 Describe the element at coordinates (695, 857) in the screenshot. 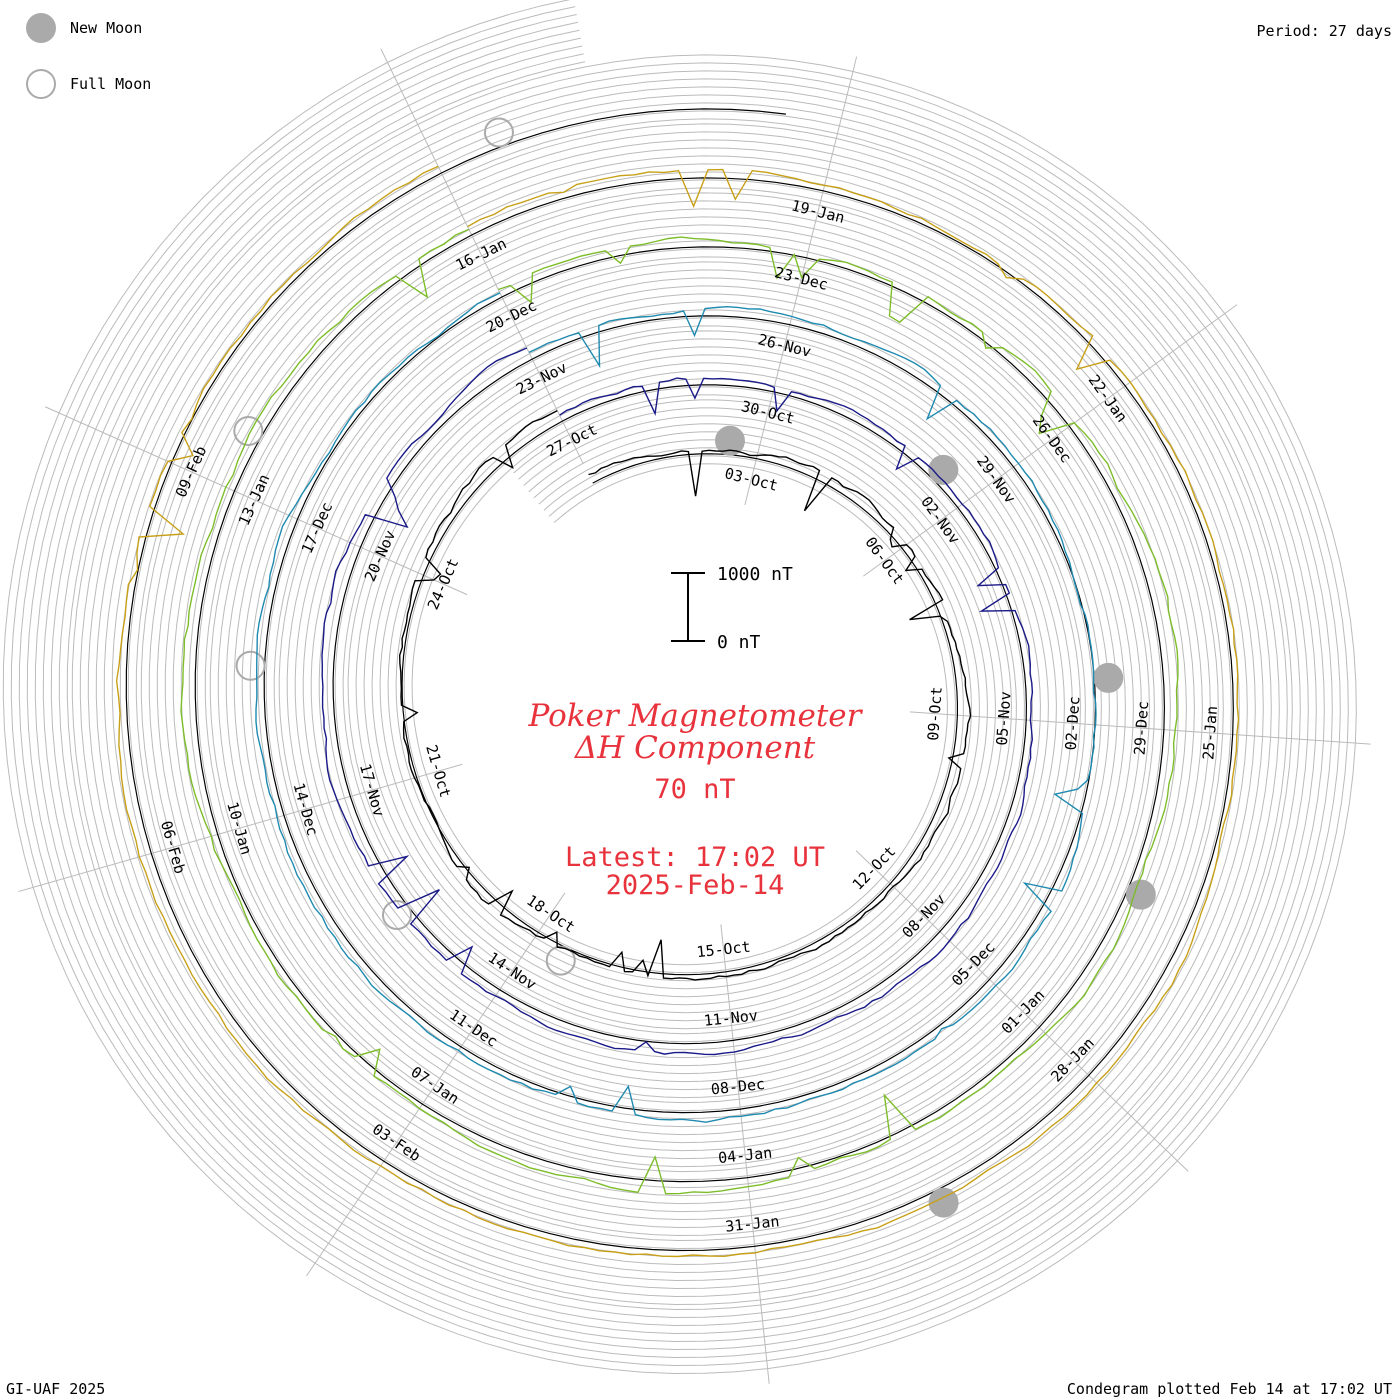

I see `latest-time: Latest: 17:02 UT` at that location.